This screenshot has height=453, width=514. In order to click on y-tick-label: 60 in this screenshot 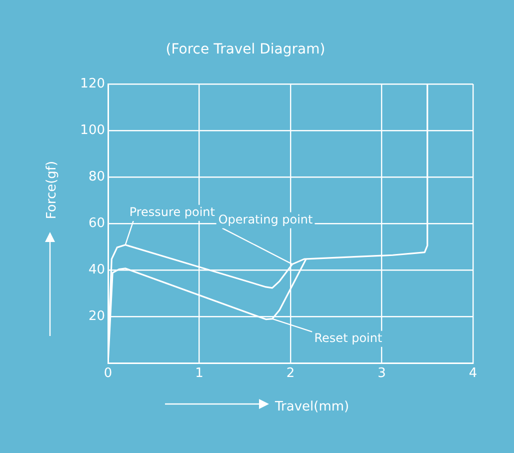, I will do `click(96, 223)`.